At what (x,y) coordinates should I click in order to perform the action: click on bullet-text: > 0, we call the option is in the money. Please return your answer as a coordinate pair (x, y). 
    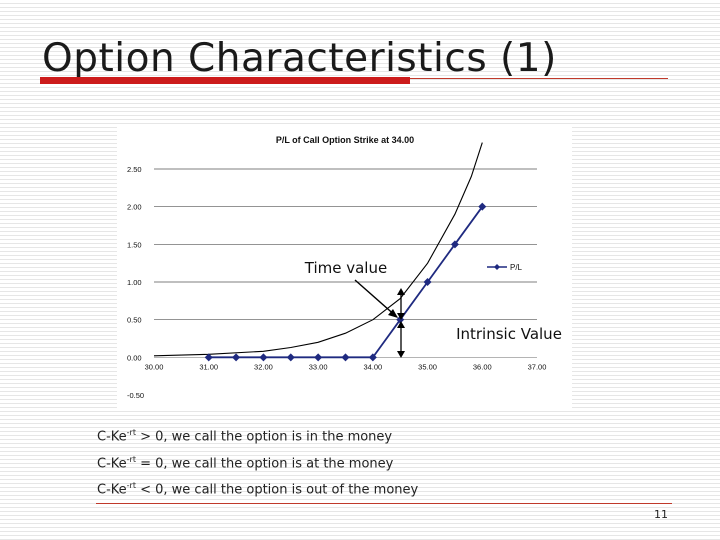
    Looking at the image, I should click on (264, 437).